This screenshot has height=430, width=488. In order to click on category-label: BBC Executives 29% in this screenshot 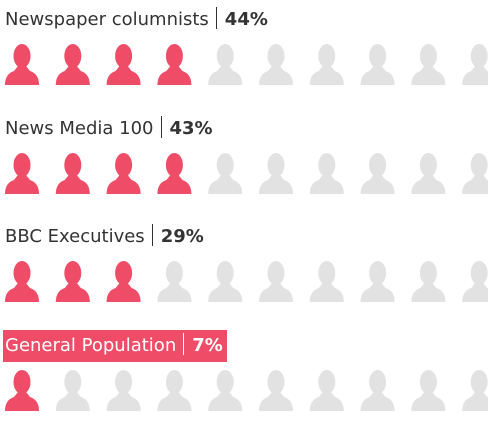, I will do `click(105, 237)`.